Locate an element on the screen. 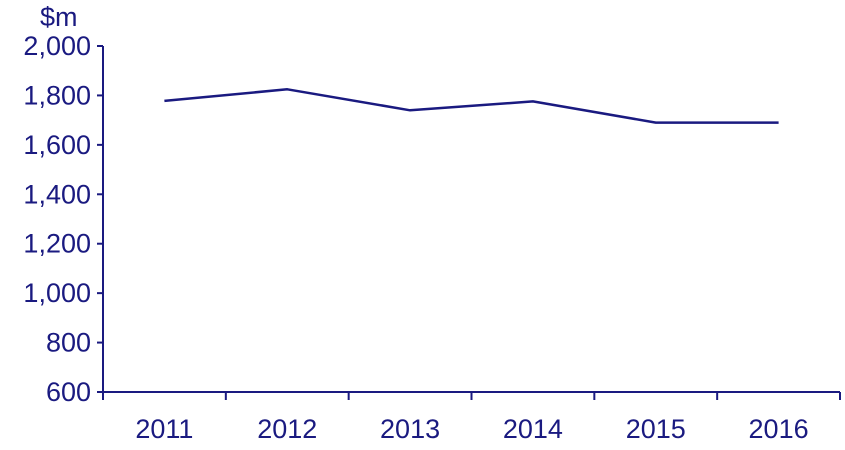 The width and height of the screenshot is (845, 450). y-tick-label: 1,600 is located at coordinates (57, 145).